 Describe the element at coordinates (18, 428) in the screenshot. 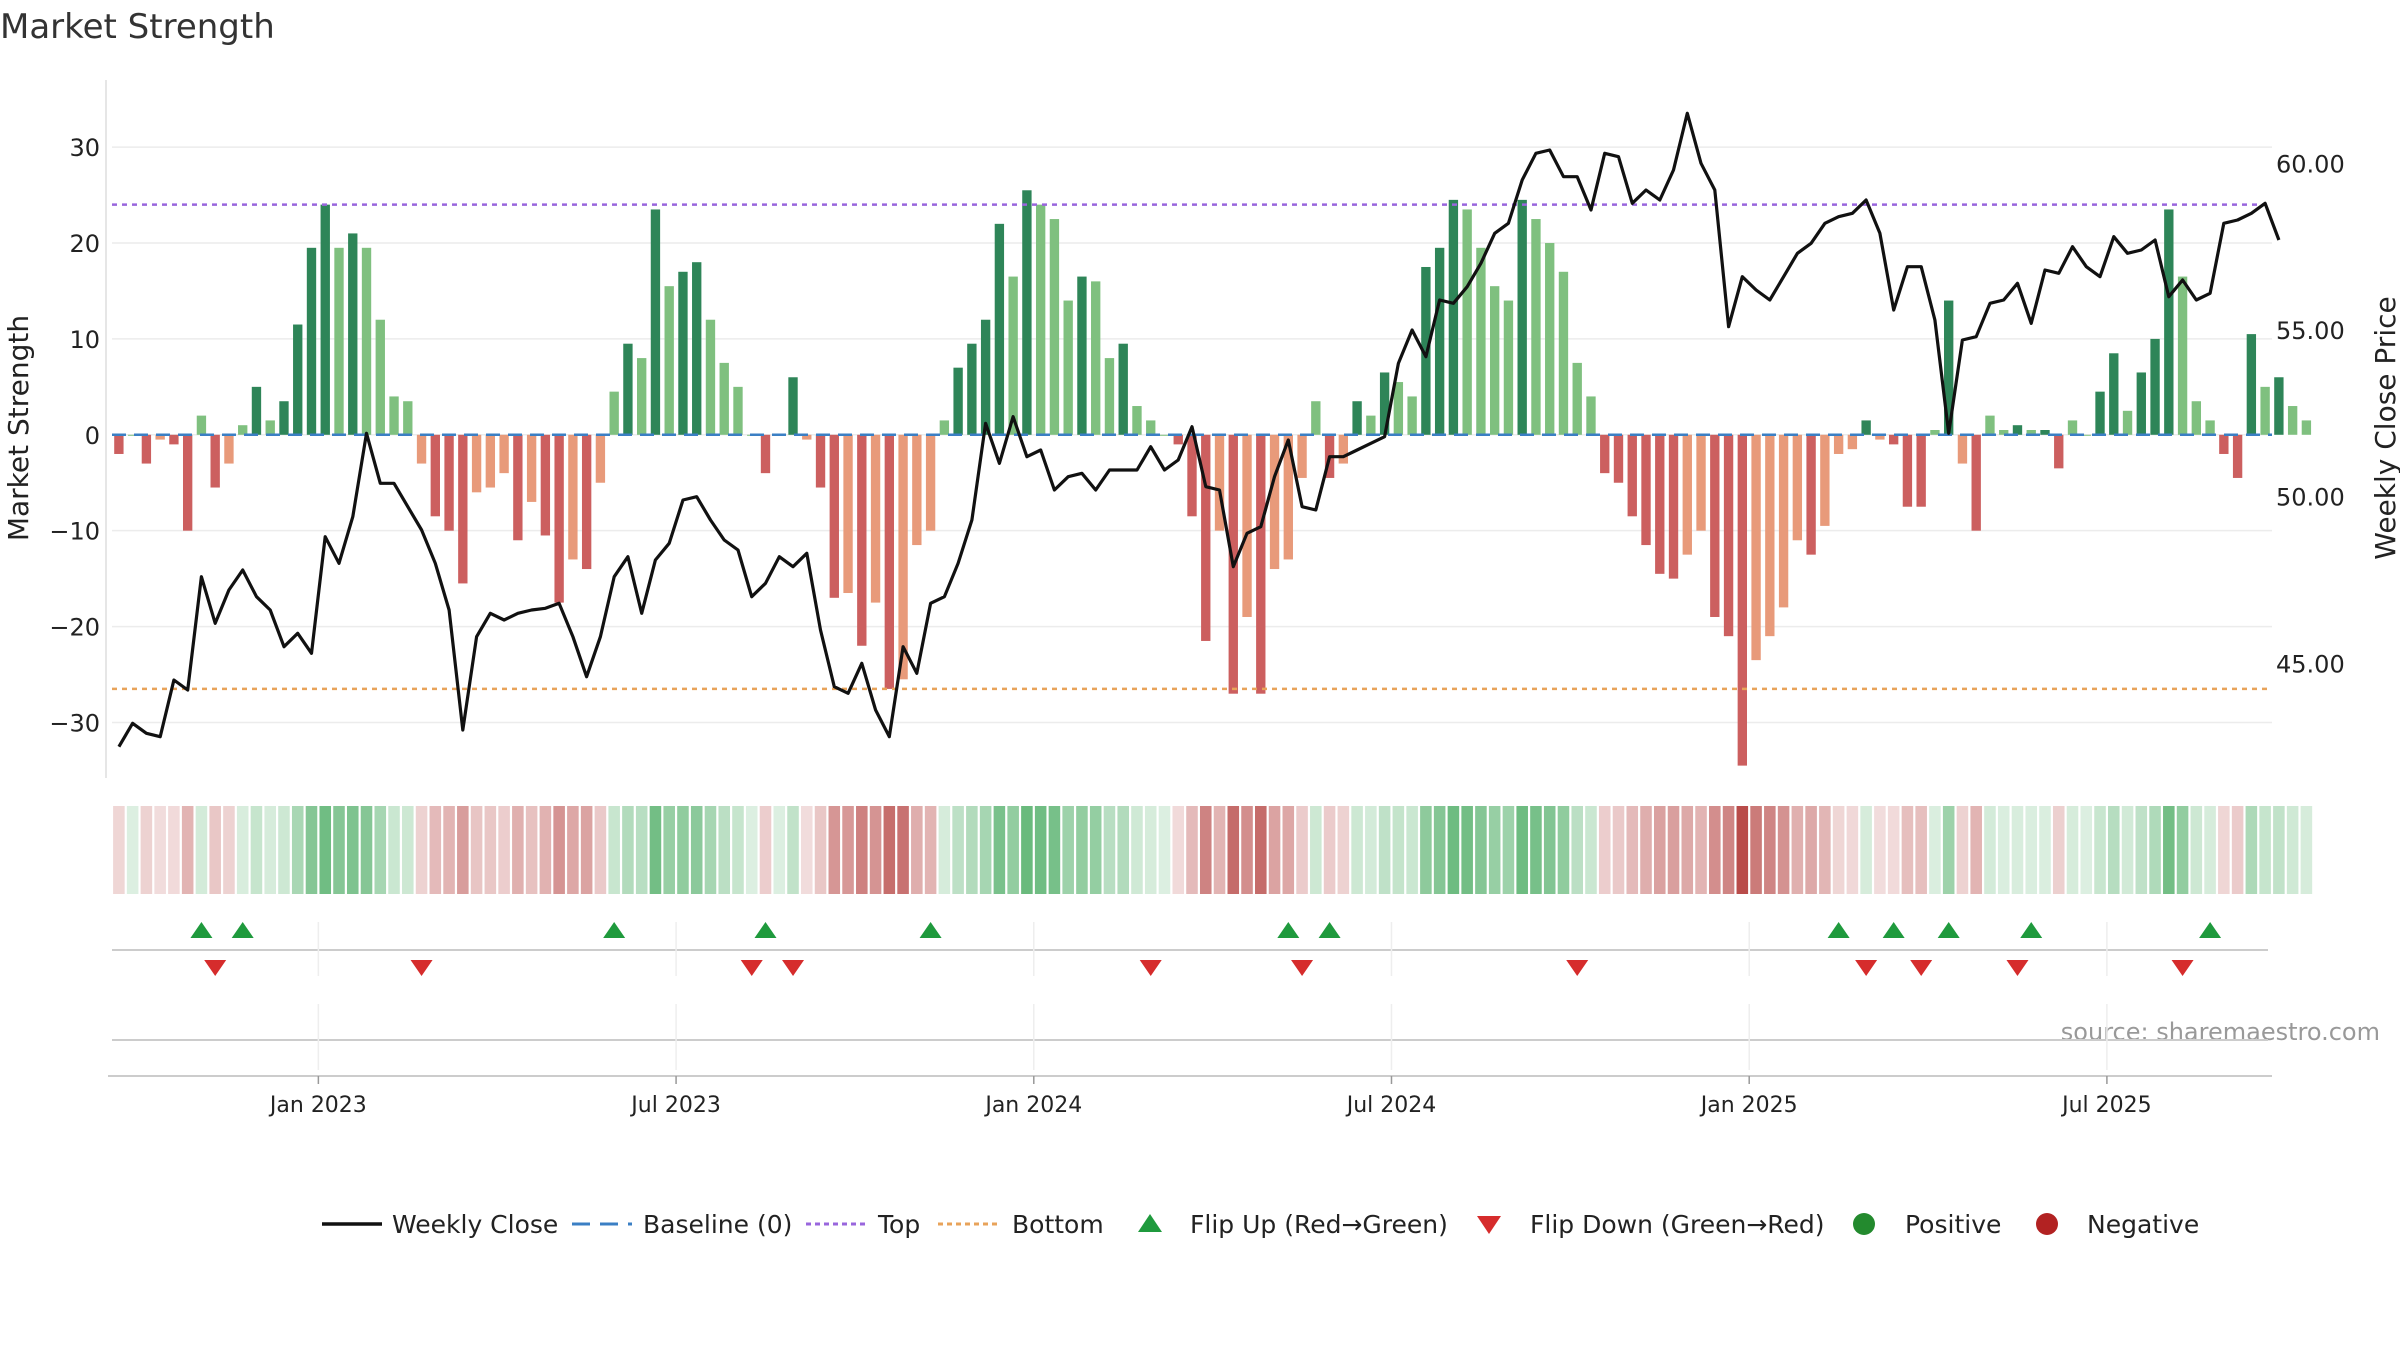

I see `left-axis-label: Market Strength` at that location.